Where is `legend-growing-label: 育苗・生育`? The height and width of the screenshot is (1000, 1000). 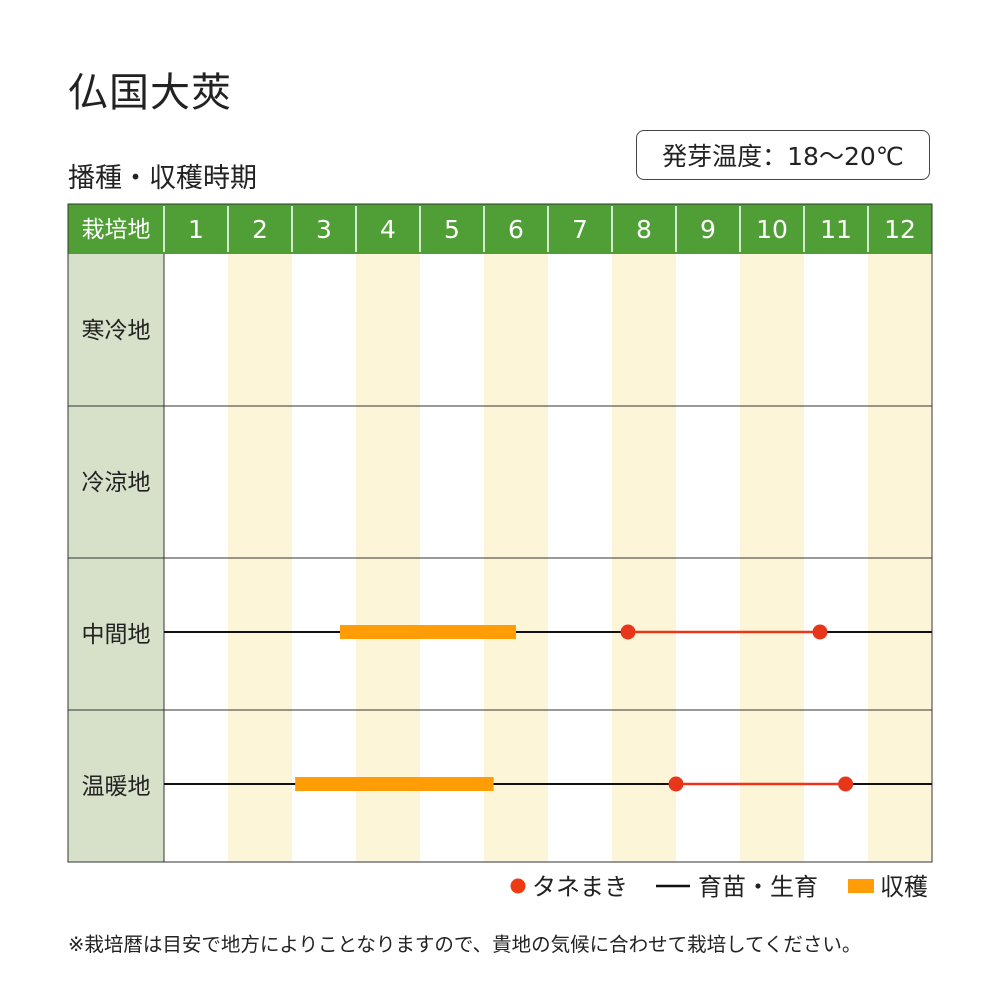
legend-growing-label: 育苗・生育 is located at coordinates (758, 887).